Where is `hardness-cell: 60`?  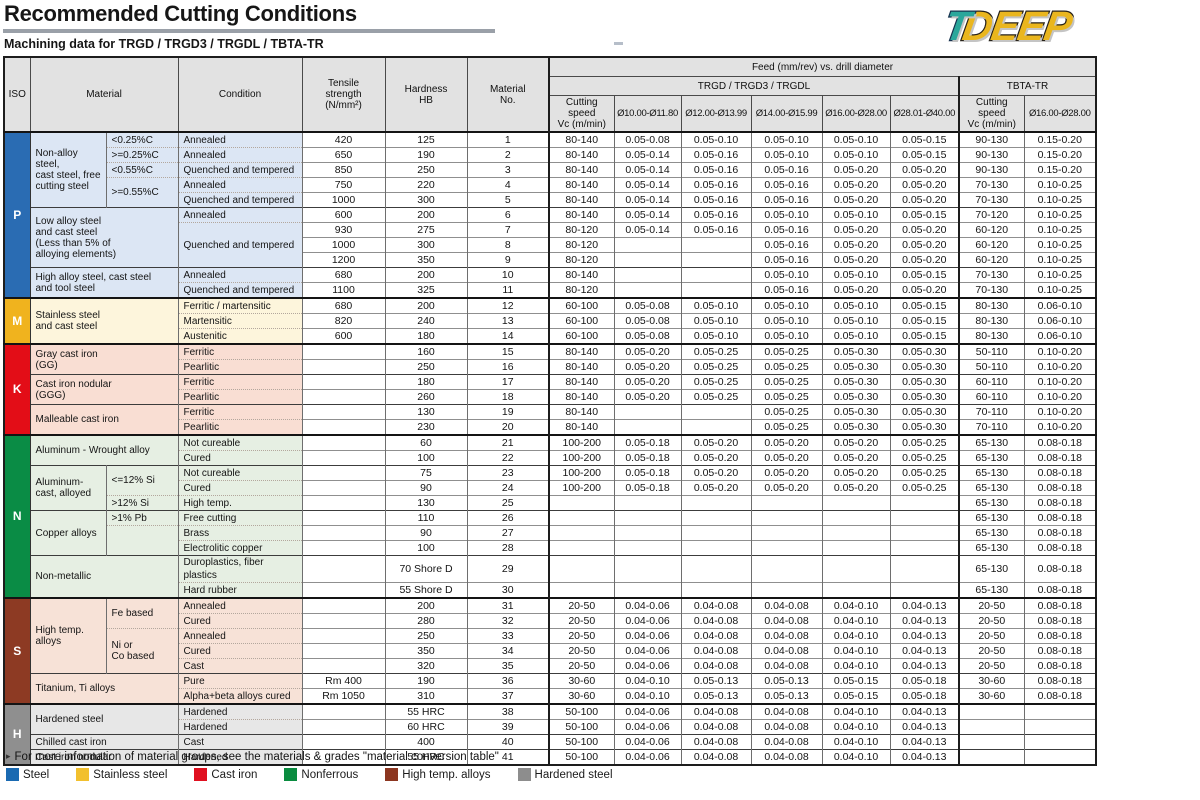
hardness-cell: 60 is located at coordinates (426, 442).